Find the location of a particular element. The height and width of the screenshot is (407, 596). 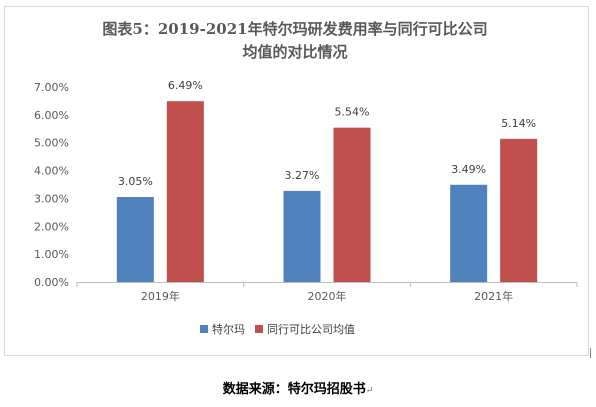

caption-mark: ↵ is located at coordinates (369, 391).